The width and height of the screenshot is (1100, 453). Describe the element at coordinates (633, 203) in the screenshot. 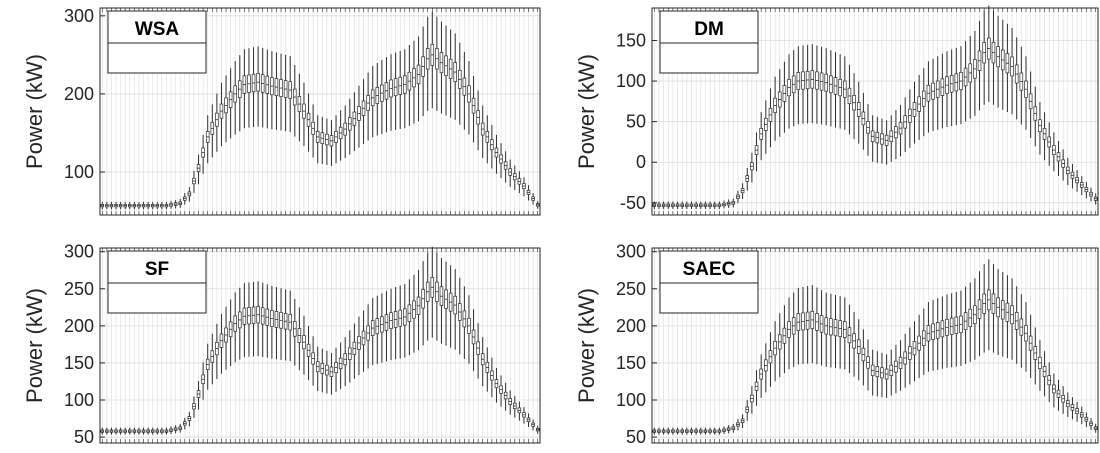

I see `y-tick-label: -50` at that location.